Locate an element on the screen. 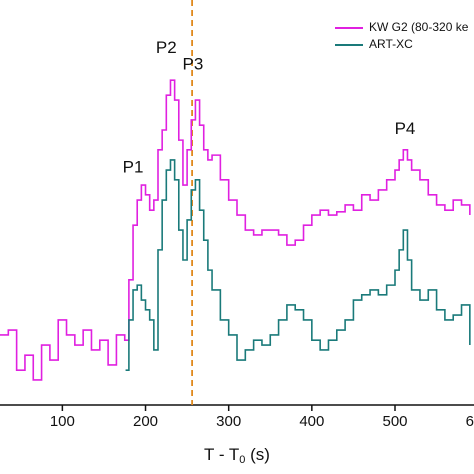 This screenshot has width=474, height=474. x-tick-label: 400 is located at coordinates (311, 421).